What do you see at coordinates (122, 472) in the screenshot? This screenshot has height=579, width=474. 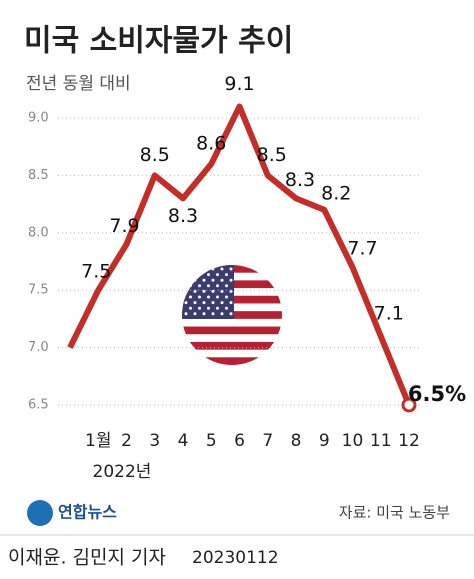 I see `year-label: 2022년` at bounding box center [122, 472].